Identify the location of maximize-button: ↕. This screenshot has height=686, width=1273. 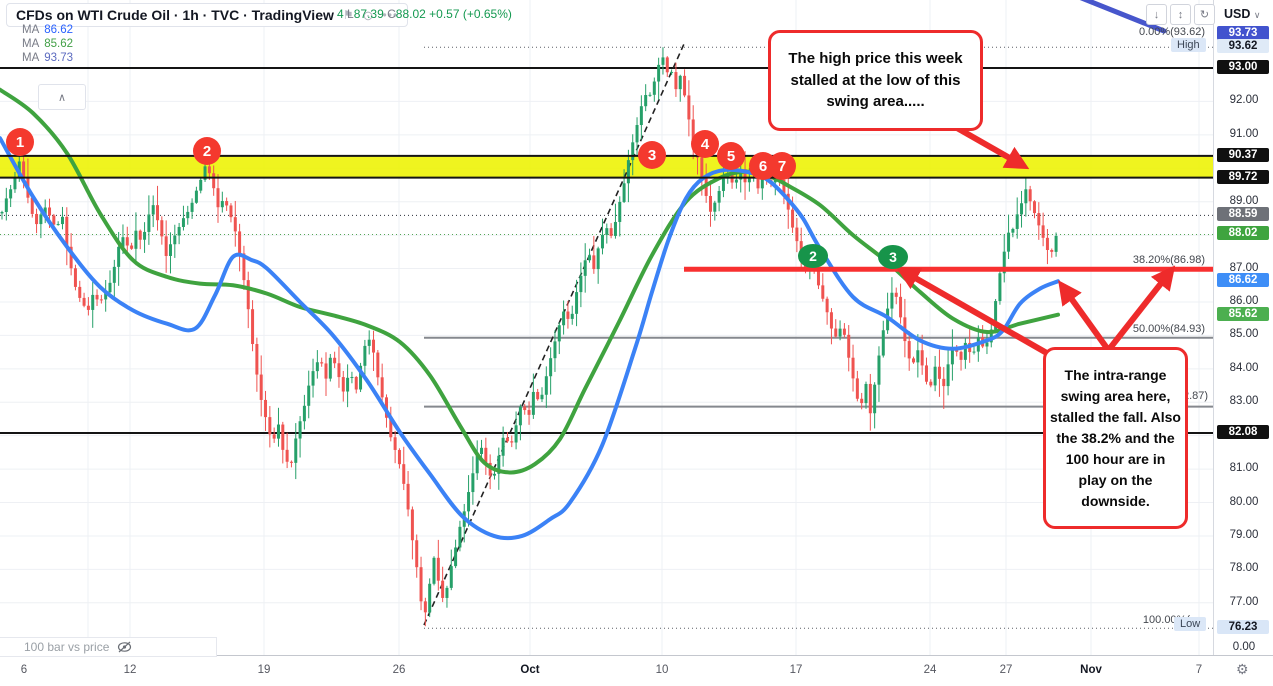
(1180, 14).